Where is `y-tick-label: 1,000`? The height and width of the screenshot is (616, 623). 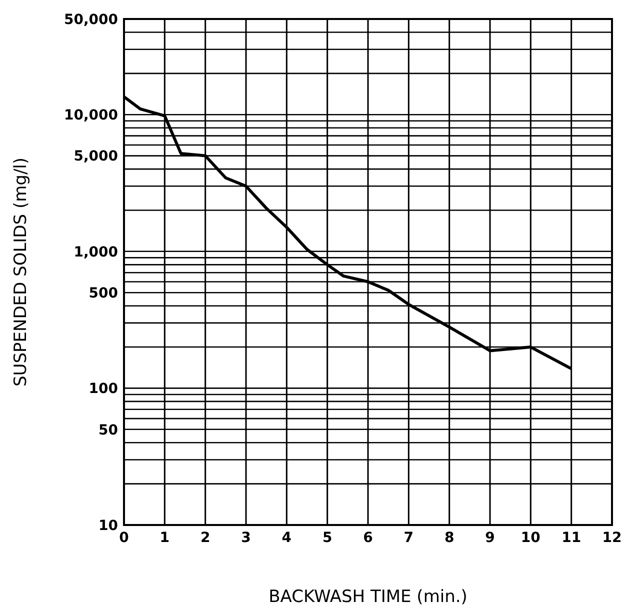
y-tick-label: 1,000 is located at coordinates (96, 252).